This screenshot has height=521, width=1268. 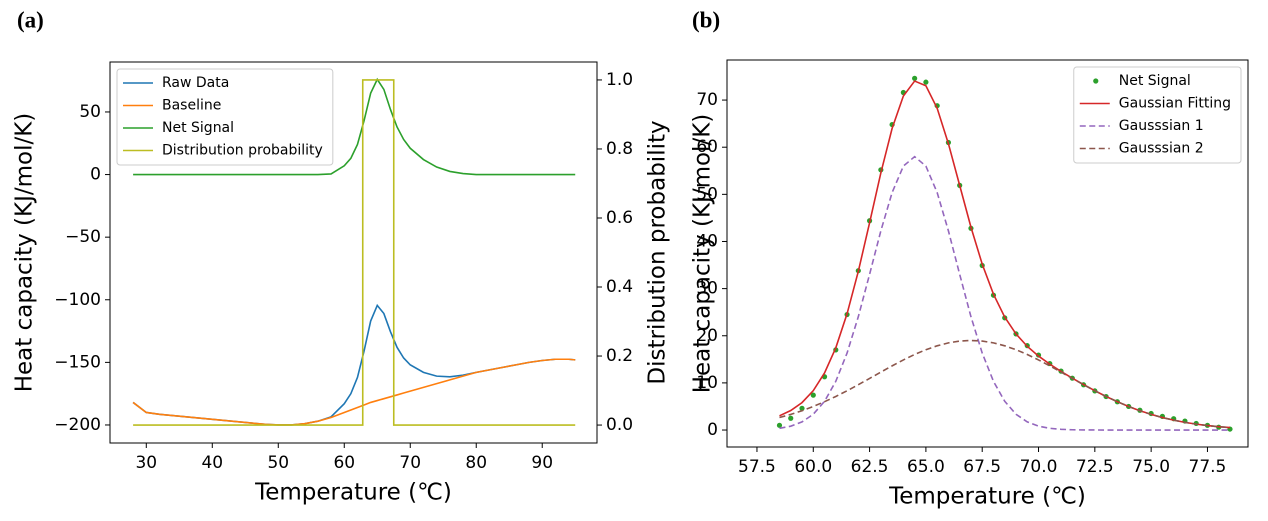 What do you see at coordinates (982, 467) in the screenshot?
I see `x-tick-label: 67.5` at bounding box center [982, 467].